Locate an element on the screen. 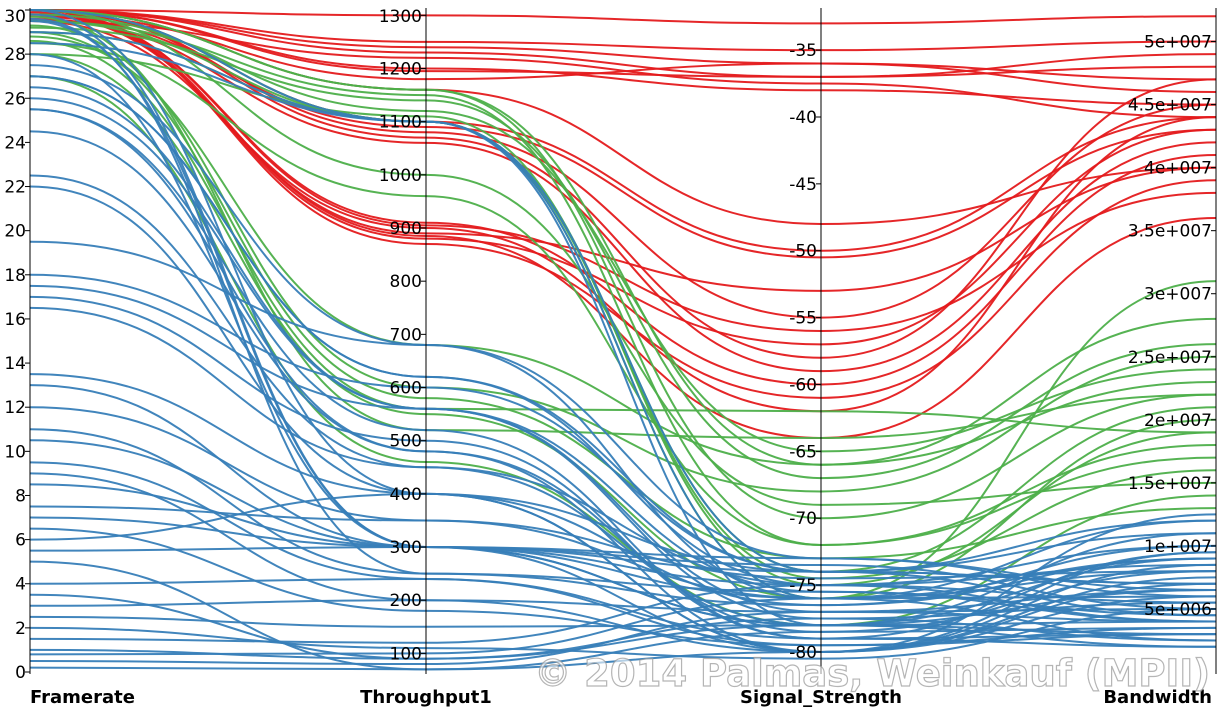  tick-label: -35 is located at coordinates (803, 51).